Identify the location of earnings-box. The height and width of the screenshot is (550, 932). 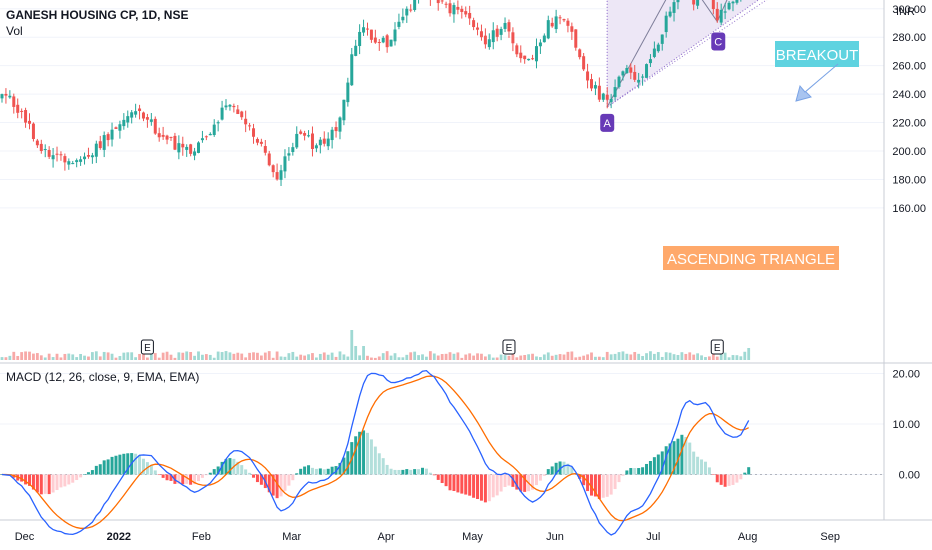
(717, 347).